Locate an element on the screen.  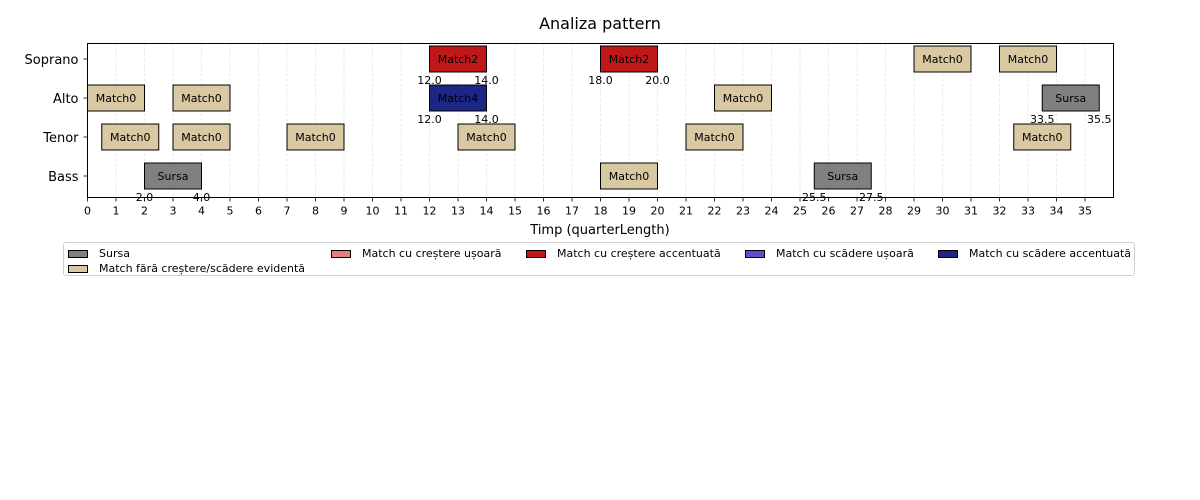
x-tick-label: 19 is located at coordinates (629, 211).